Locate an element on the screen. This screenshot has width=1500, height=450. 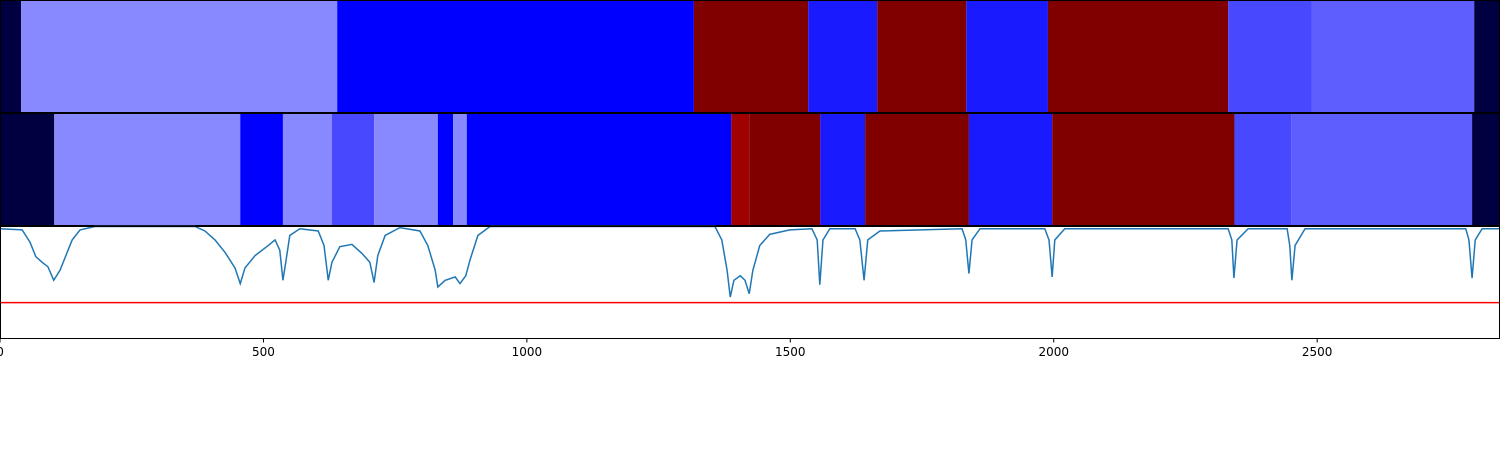
x-tick-label: 0 is located at coordinates (2, 352).